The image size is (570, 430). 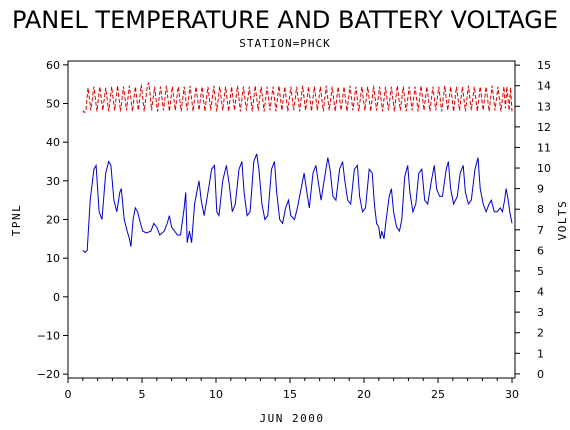 What do you see at coordinates (290, 394) in the screenshot?
I see `x-tick-label: 15` at bounding box center [290, 394].